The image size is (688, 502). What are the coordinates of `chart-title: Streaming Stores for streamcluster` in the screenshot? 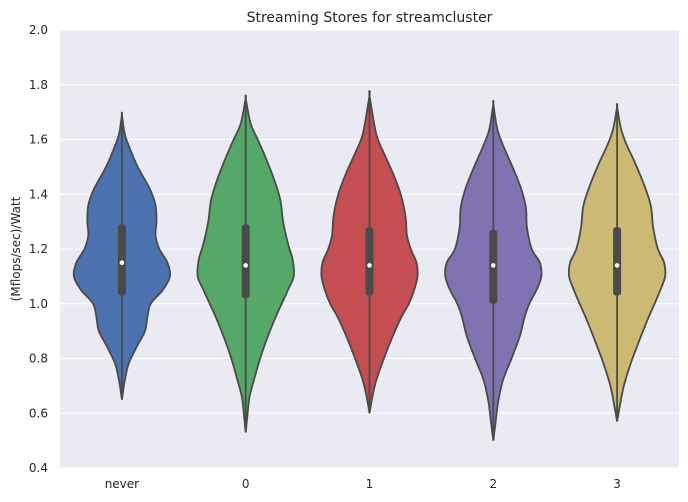 It's located at (370, 18).